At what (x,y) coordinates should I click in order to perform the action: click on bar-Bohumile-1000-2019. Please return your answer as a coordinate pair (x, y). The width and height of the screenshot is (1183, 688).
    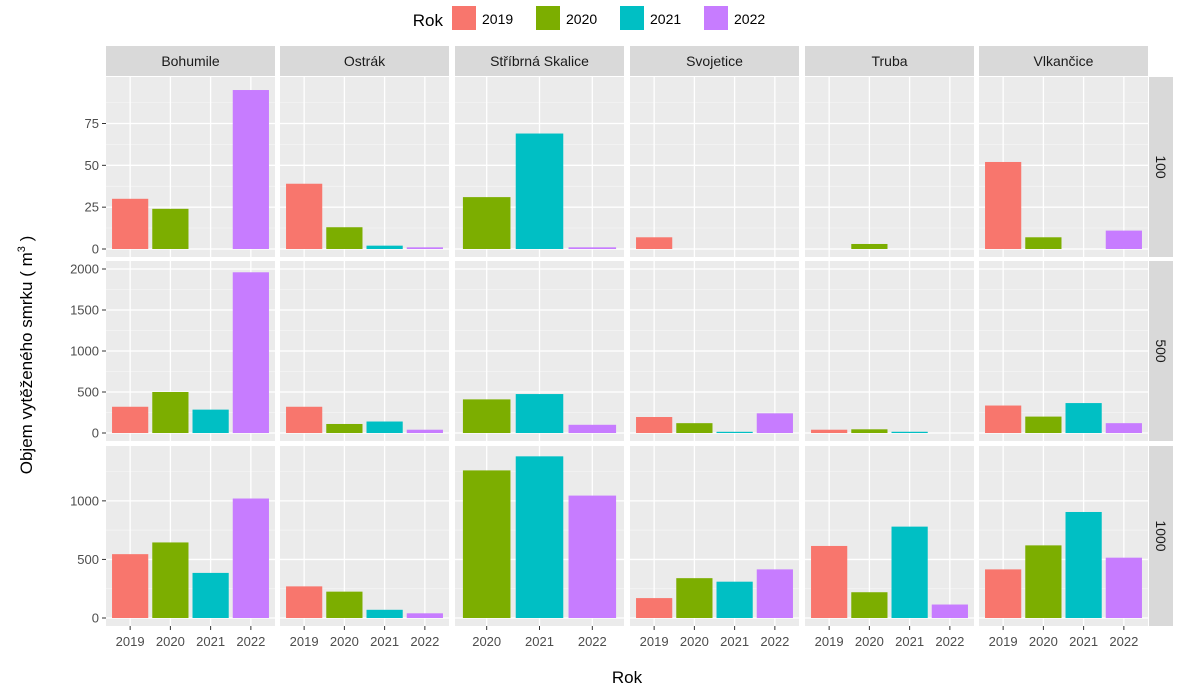
    Looking at the image, I should click on (130, 586).